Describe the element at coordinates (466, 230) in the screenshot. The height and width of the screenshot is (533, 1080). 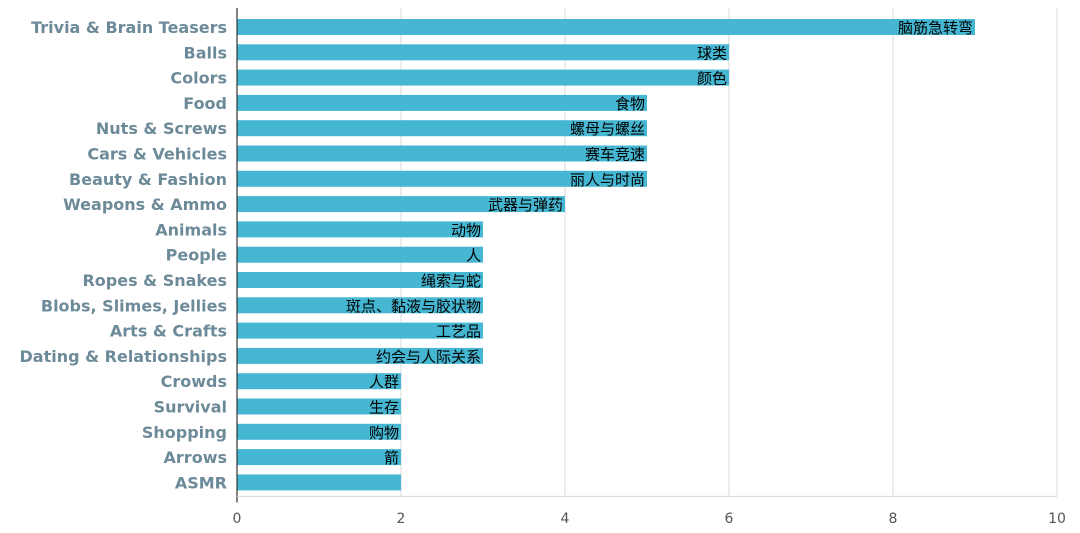
I see `bar-data-label: 动物` at that location.